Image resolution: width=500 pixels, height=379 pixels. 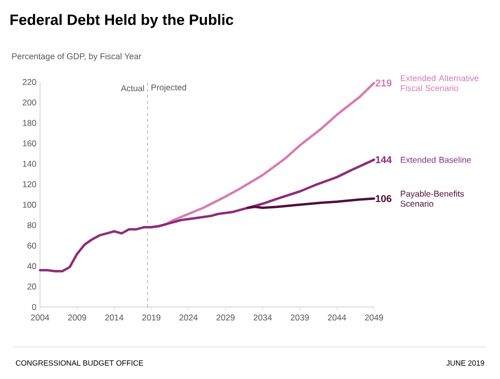 I want to click on y-tick-label: 0, so click(x=34, y=307).